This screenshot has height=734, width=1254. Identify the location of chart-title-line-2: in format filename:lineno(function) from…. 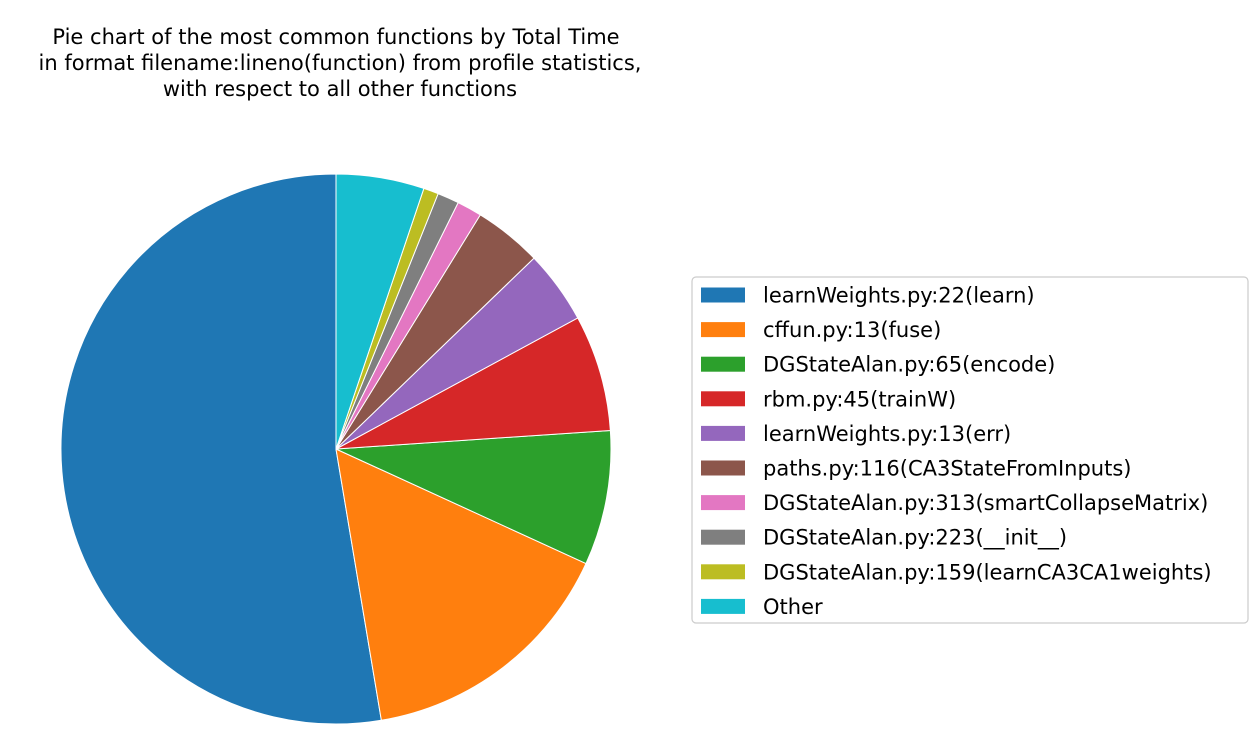
(340, 63).